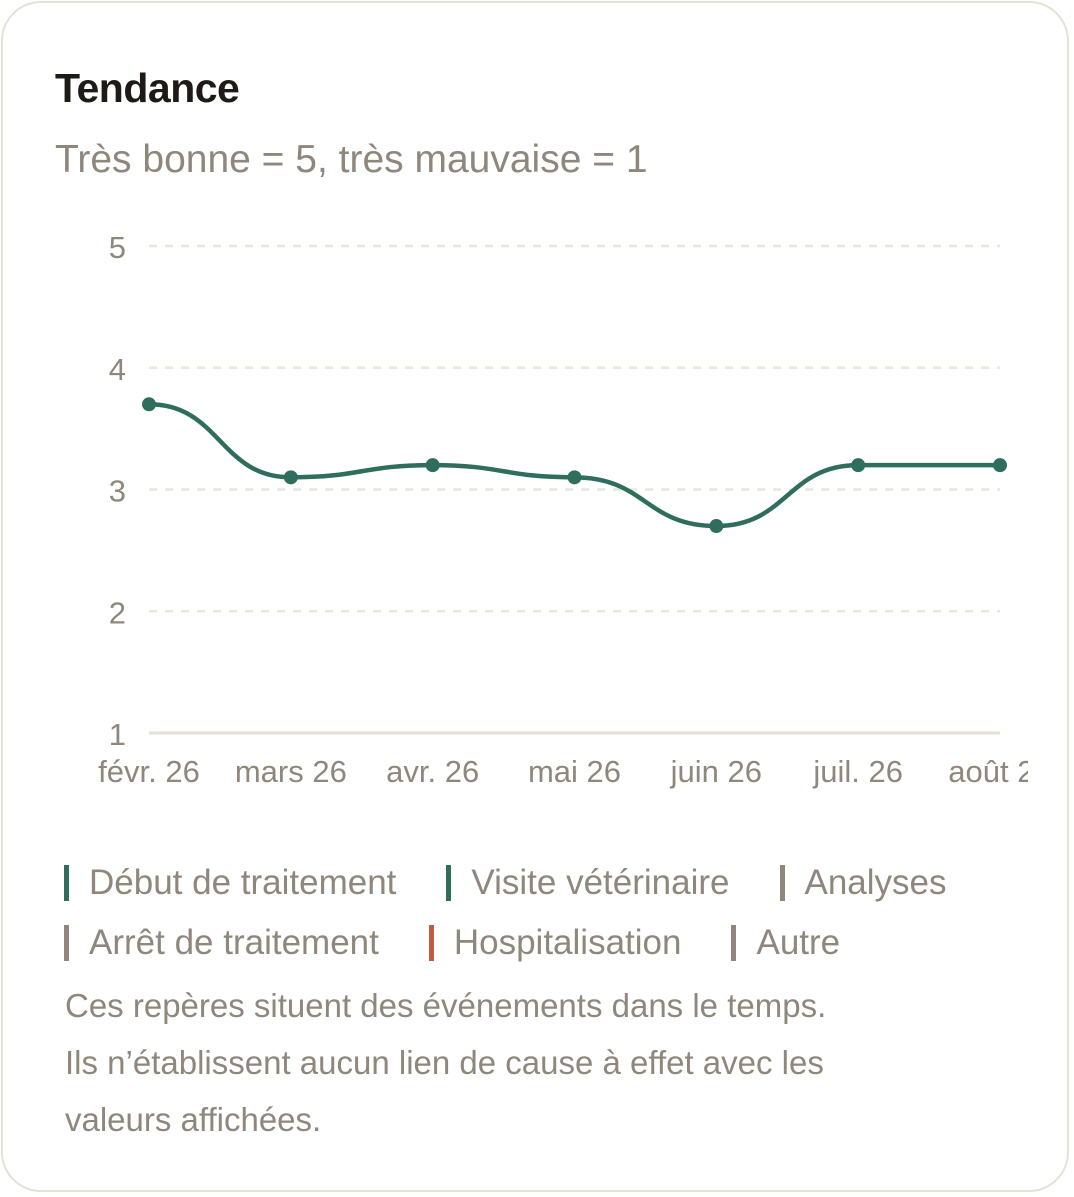 This screenshot has width=1074, height=1197. What do you see at coordinates (432, 771) in the screenshot?
I see `x-tick-label: avr. 26` at bounding box center [432, 771].